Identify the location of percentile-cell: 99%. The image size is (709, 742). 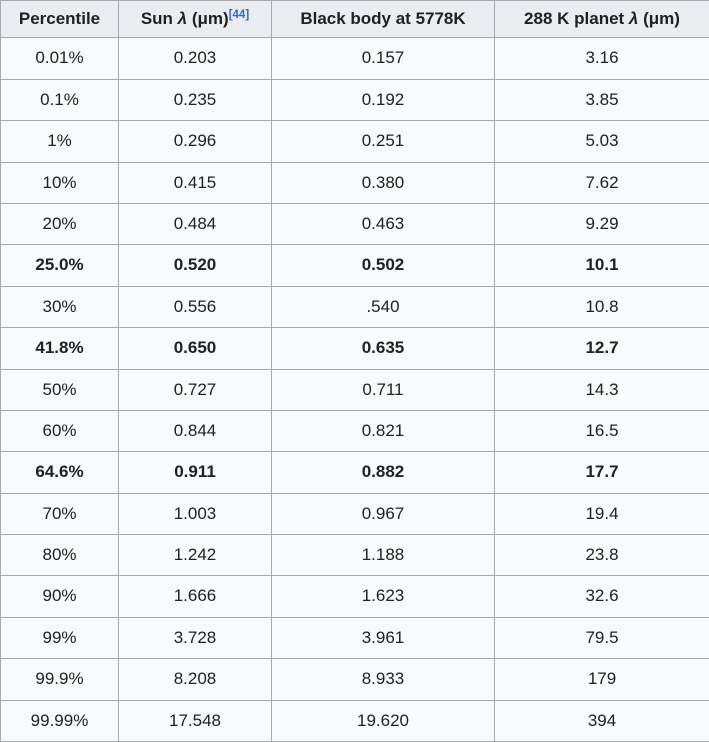
(60, 637).